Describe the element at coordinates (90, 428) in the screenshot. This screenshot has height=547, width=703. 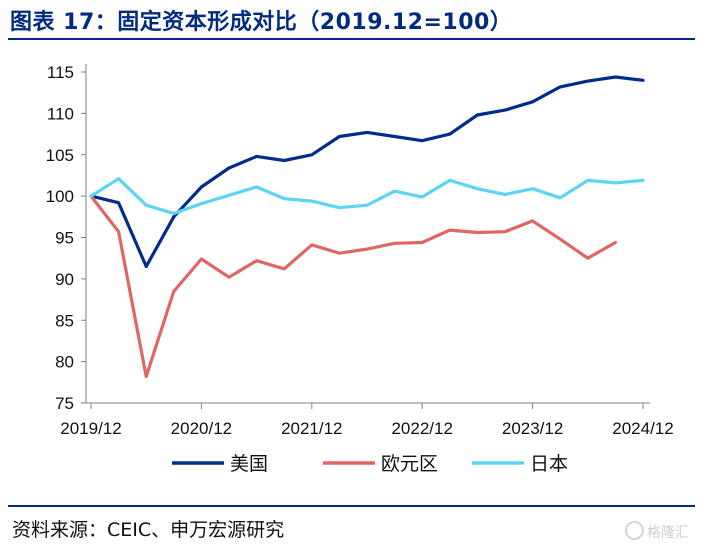
I see `x-tick-label: 2019/12` at that location.